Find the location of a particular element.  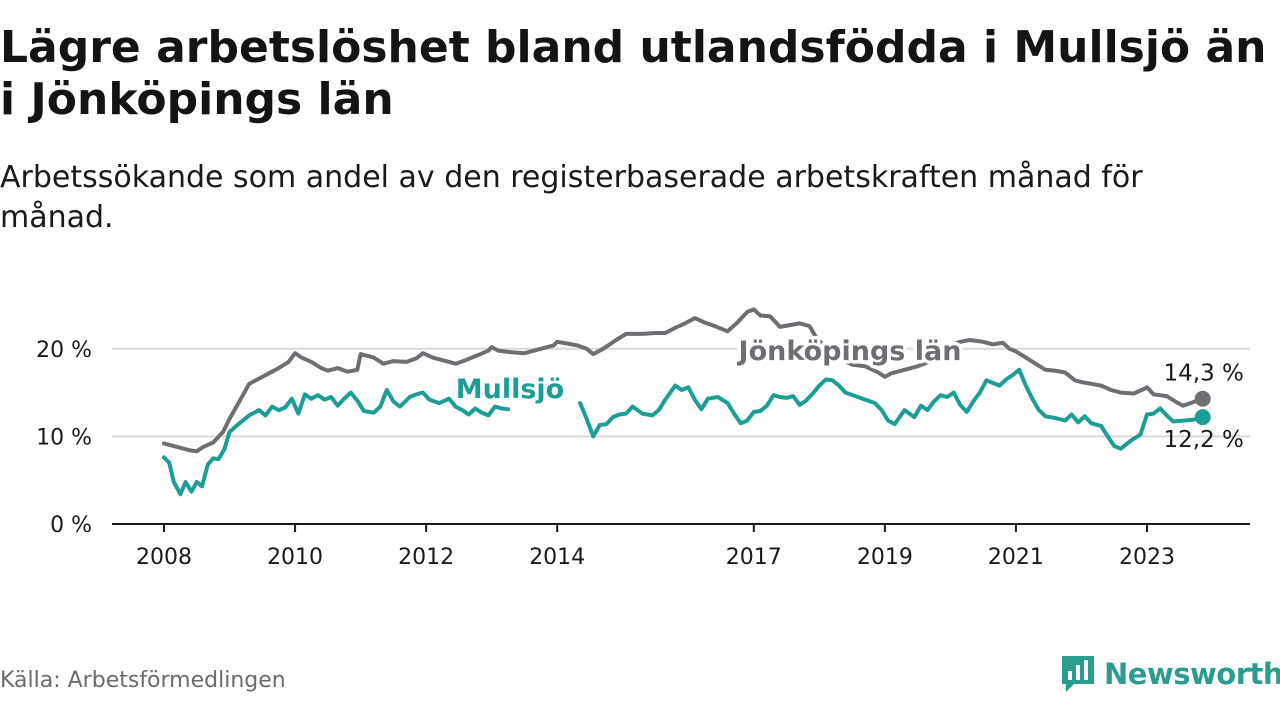

end-label-mullsjo: 12,2 % is located at coordinates (1204, 440).